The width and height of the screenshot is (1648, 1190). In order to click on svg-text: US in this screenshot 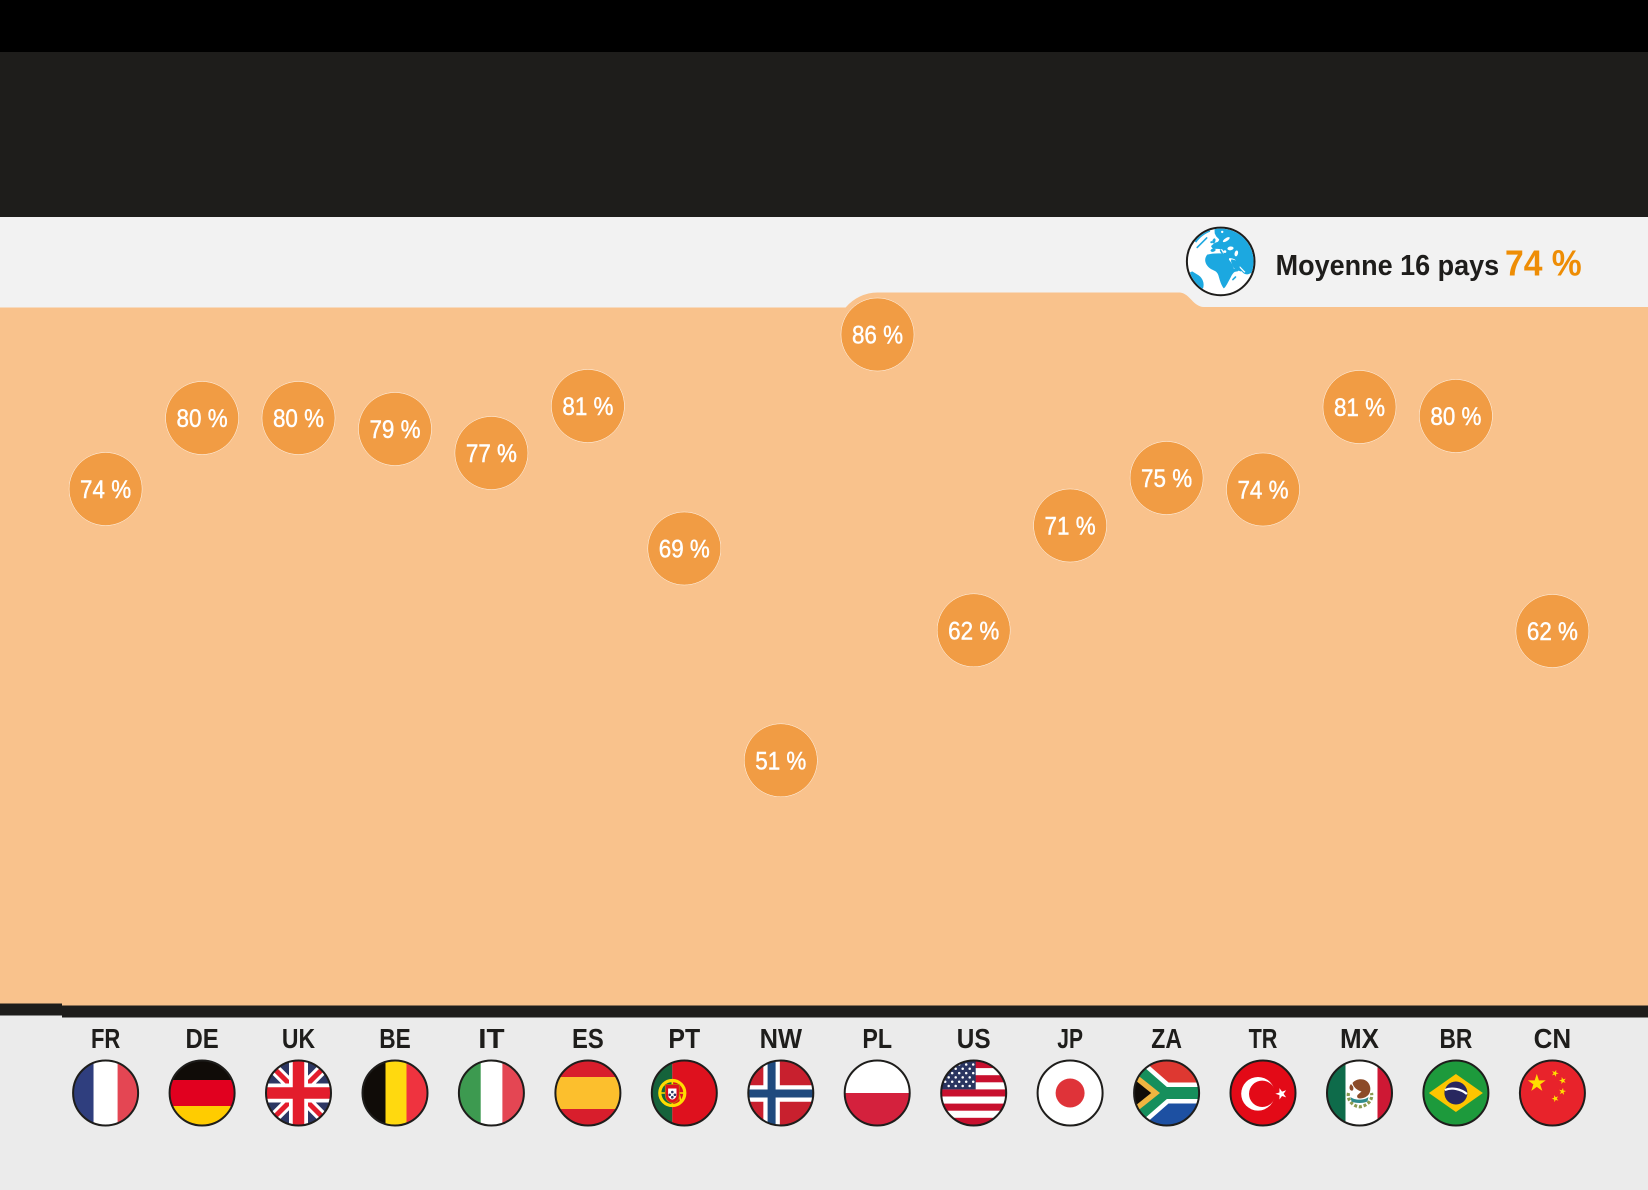, I will do `click(974, 1040)`.